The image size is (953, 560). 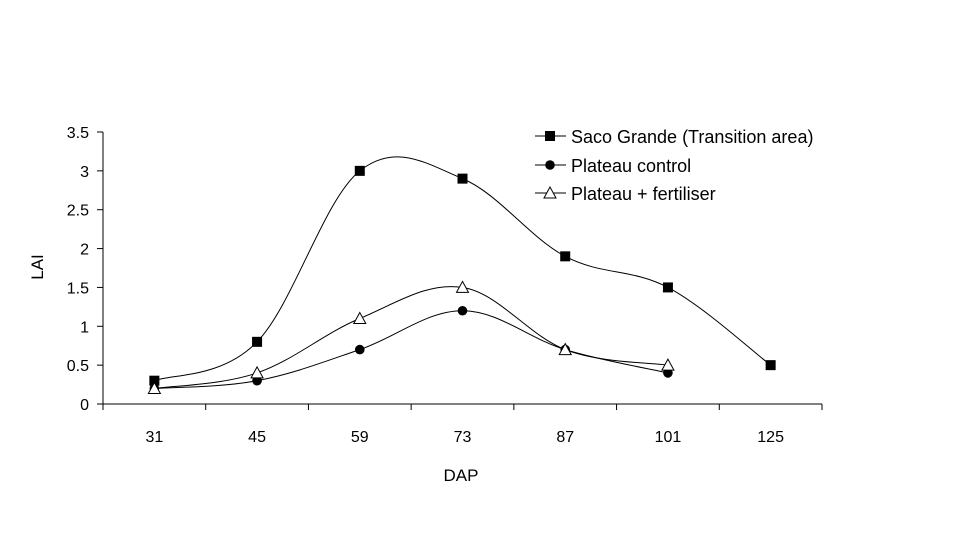 What do you see at coordinates (461, 475) in the screenshot?
I see `x-axis-label: DAP` at bounding box center [461, 475].